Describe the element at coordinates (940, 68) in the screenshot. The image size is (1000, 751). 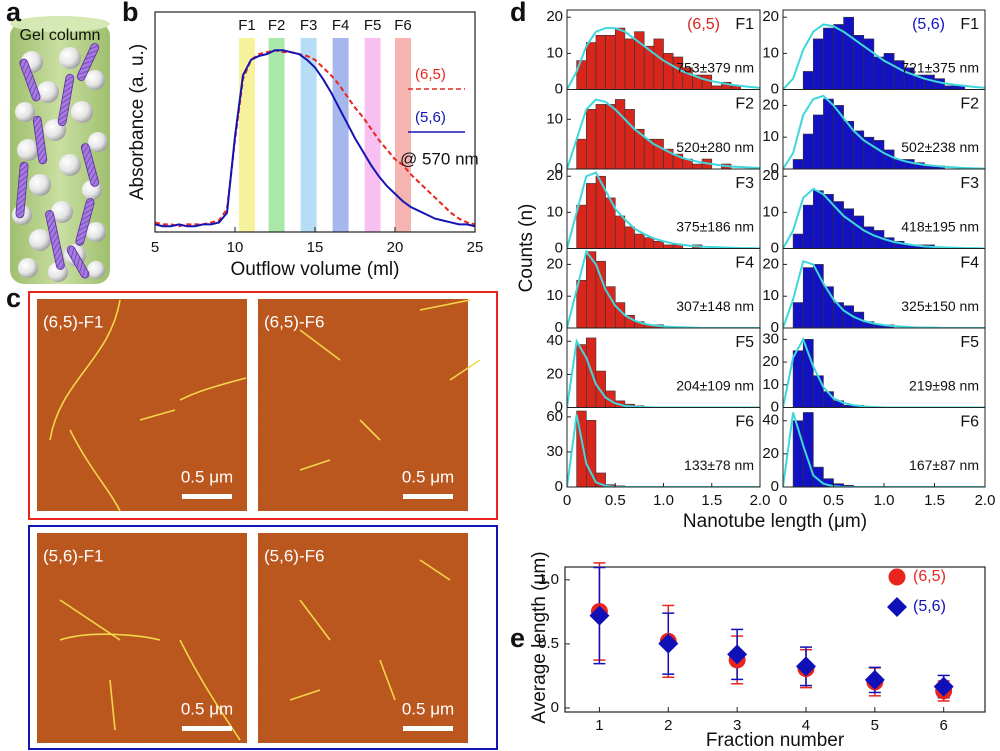
I see `length-stat: 721±375 nm` at that location.